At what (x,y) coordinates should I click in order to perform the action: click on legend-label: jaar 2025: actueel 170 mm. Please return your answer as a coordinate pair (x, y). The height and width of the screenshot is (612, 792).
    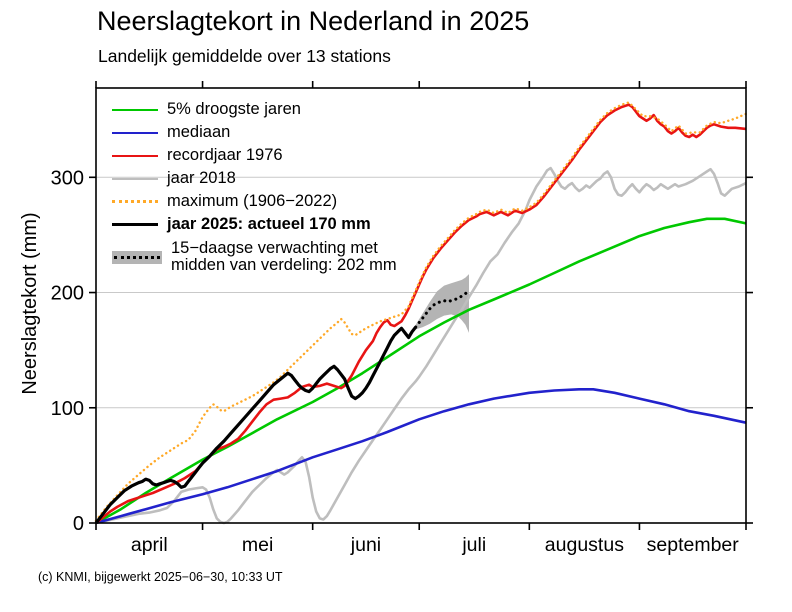
    Looking at the image, I should click on (269, 224).